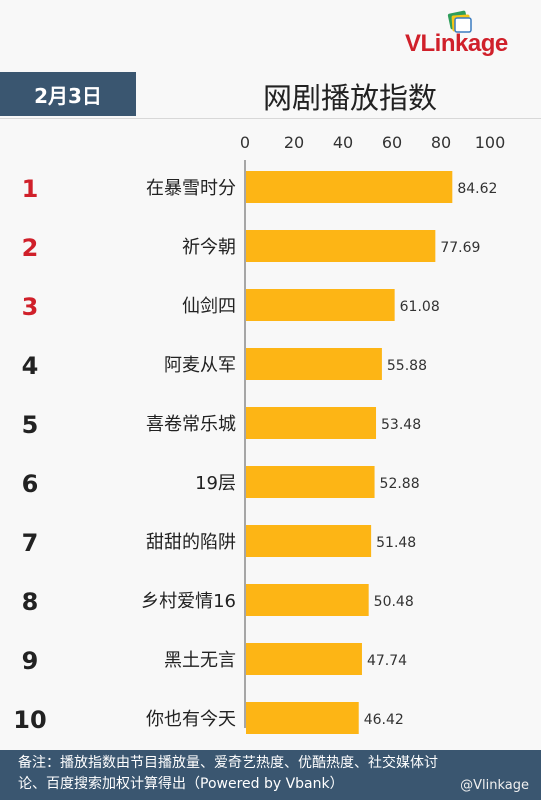 This screenshot has height=800, width=541. Describe the element at coordinates (396, 543) in the screenshot. I see `value-label: 51.48` at that location.